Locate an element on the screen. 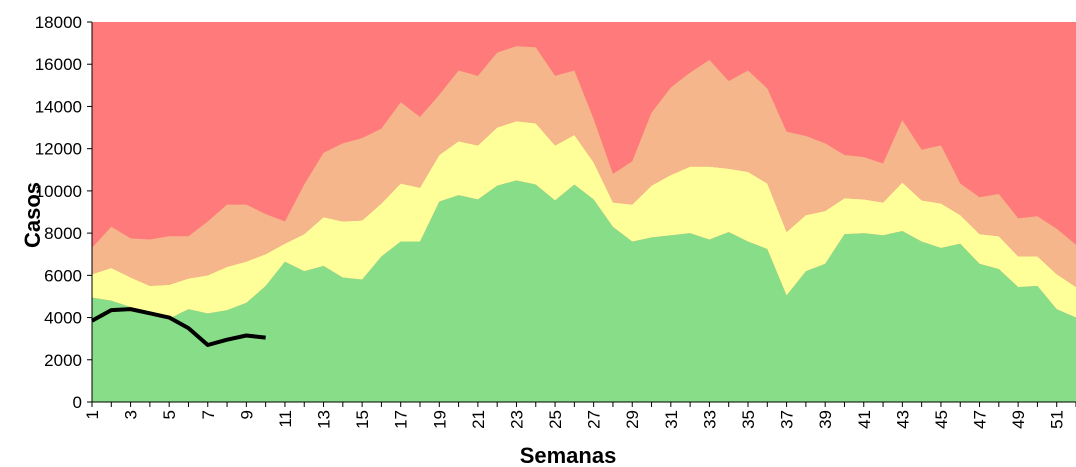 The width and height of the screenshot is (1076, 467). x-tick-label: 21 is located at coordinates (478, 419).